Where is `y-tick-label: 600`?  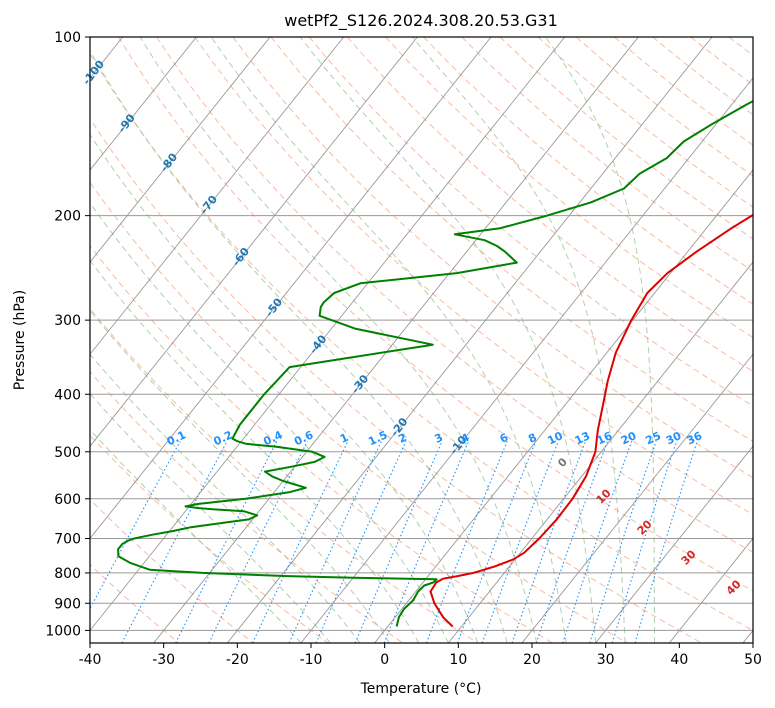
y-tick-label: 600 is located at coordinates (67, 500).